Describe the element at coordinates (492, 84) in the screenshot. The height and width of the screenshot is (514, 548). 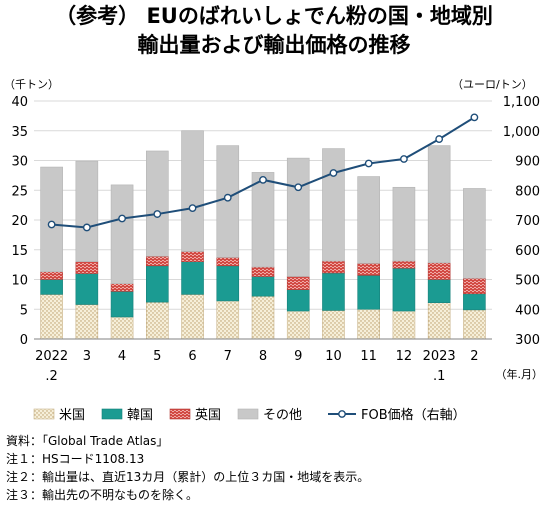
I see `right-axis-unit: （ユーロ/トン）` at that location.